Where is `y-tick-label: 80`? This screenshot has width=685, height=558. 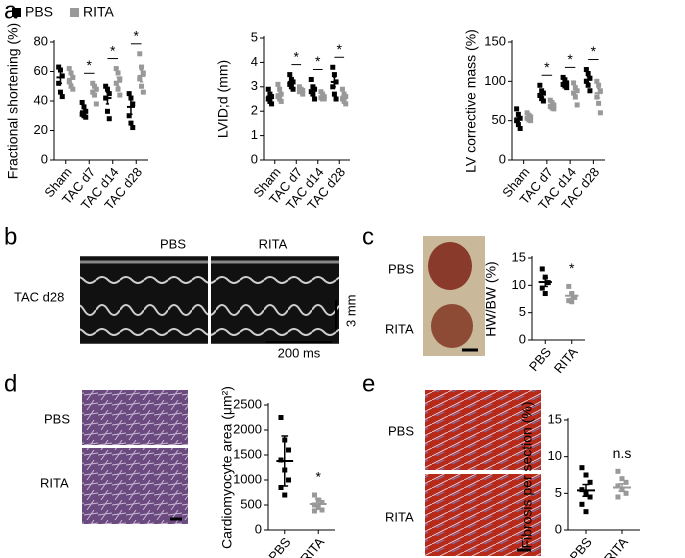 y-tick-label: 80 is located at coordinates (41, 40).